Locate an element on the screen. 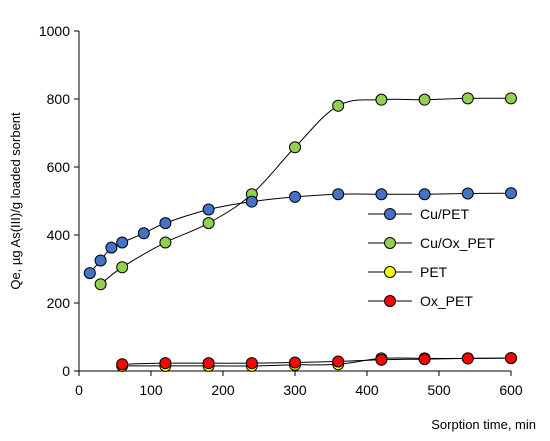  legend-label: Ox_PET is located at coordinates (446, 301).